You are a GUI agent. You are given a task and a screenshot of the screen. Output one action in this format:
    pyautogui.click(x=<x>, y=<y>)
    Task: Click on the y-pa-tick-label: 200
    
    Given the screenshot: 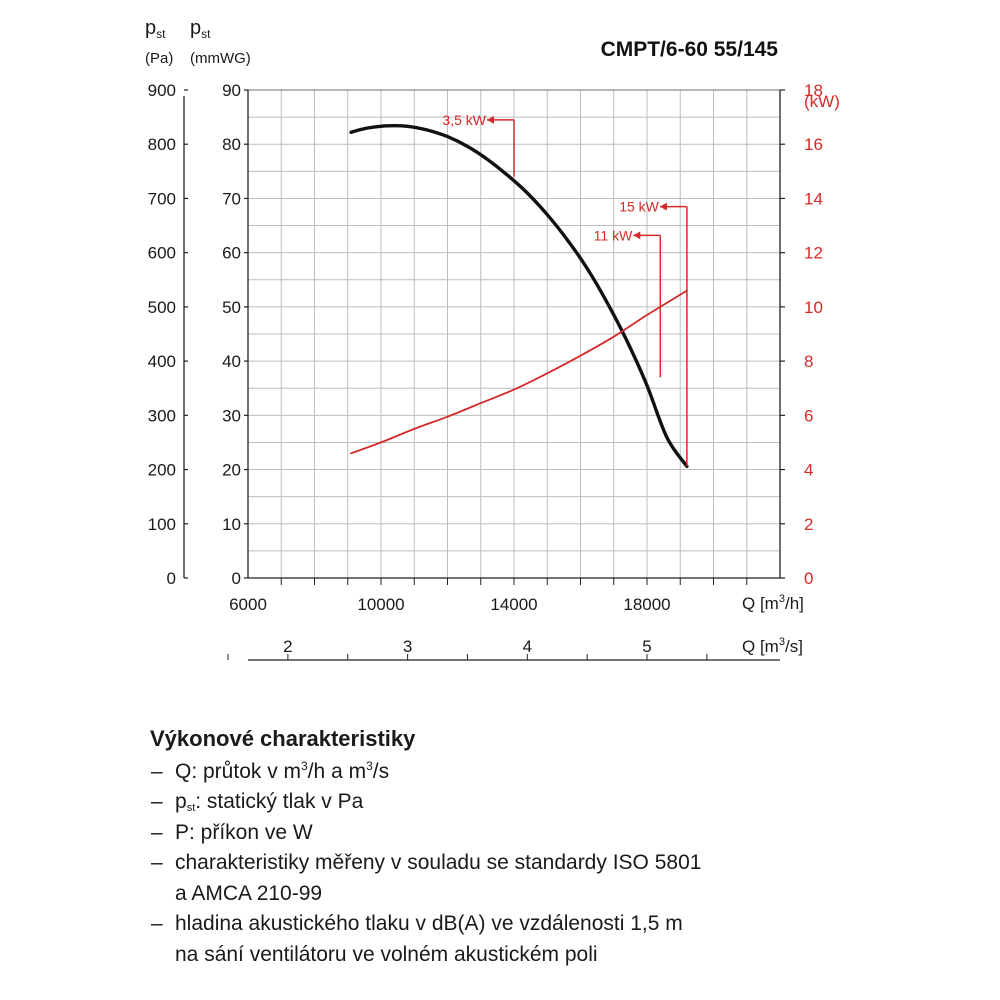 What is the action you would take?
    pyautogui.click(x=162, y=470)
    